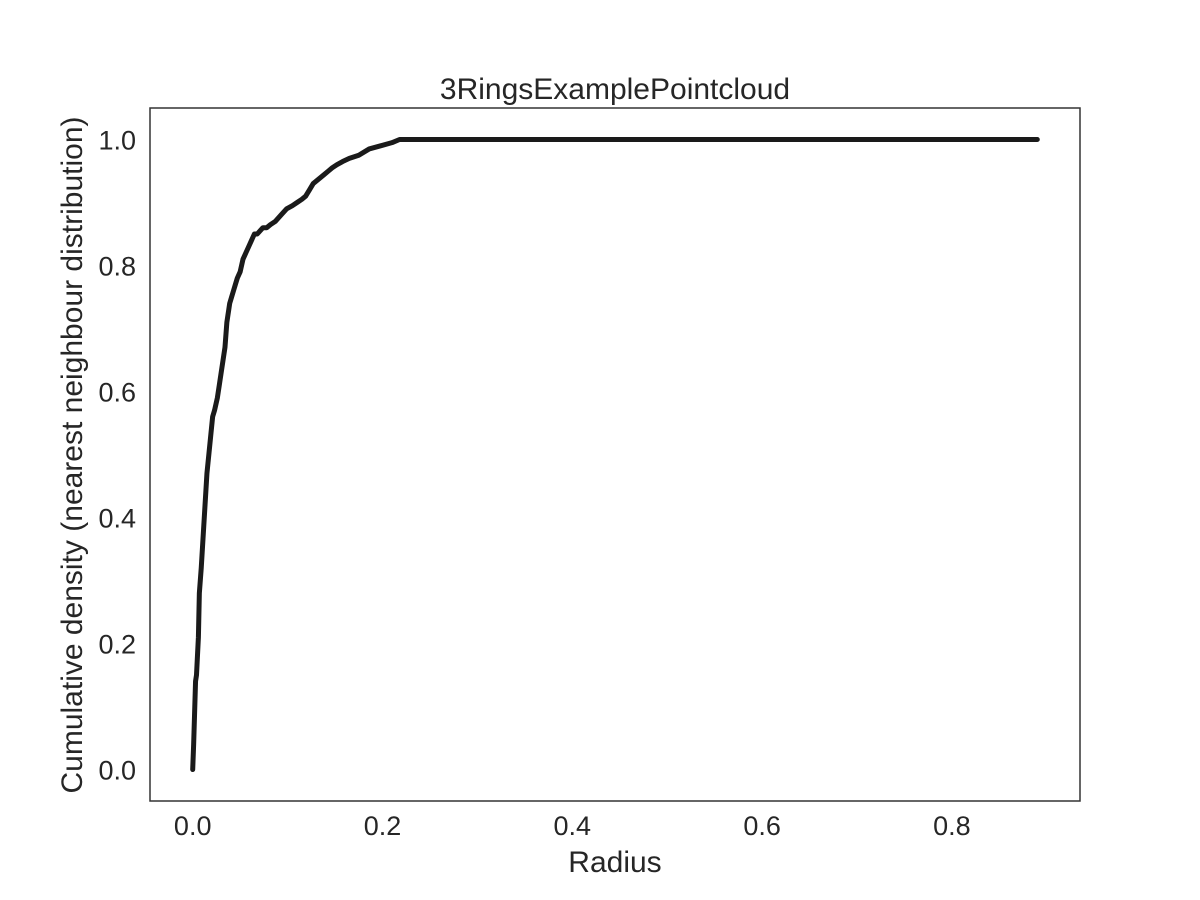  I want to click on y-tick-label: 0.4, so click(117, 519).